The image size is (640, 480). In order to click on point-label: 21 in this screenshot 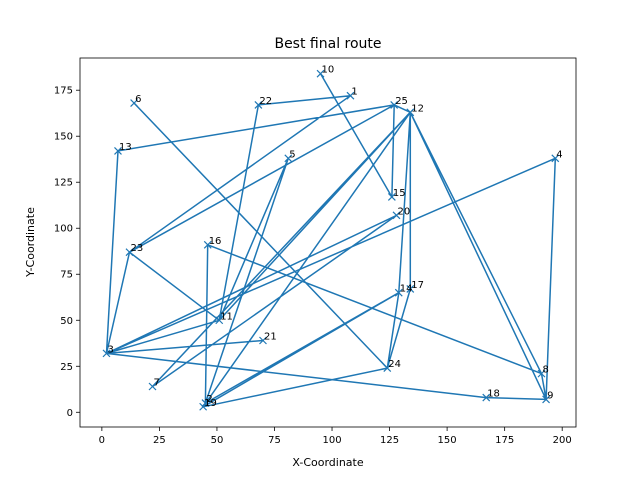, I will do `click(270, 337)`.